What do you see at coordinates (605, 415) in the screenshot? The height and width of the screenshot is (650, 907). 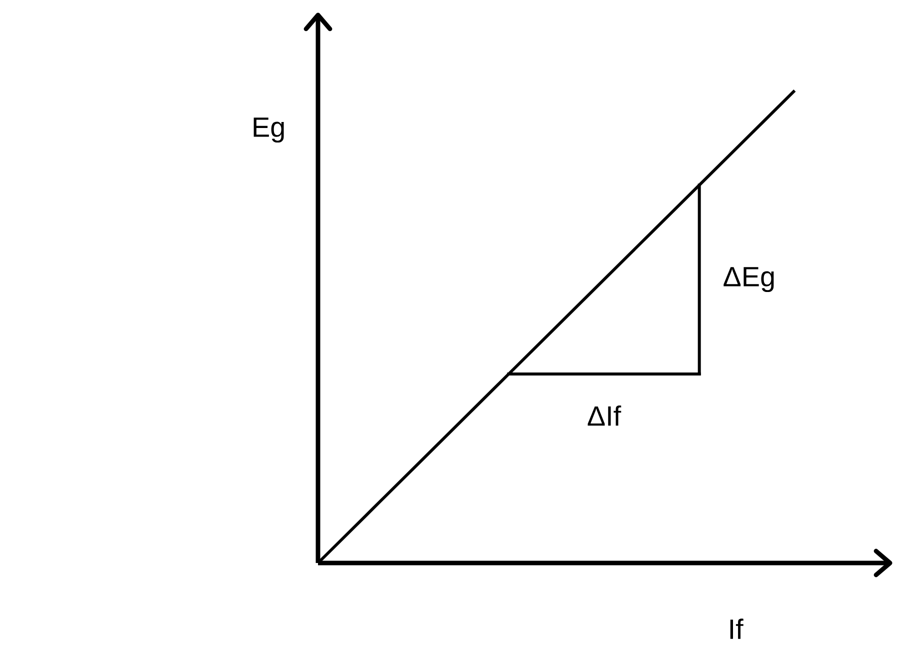 I see `annotation: ΔIf` at bounding box center [605, 415].